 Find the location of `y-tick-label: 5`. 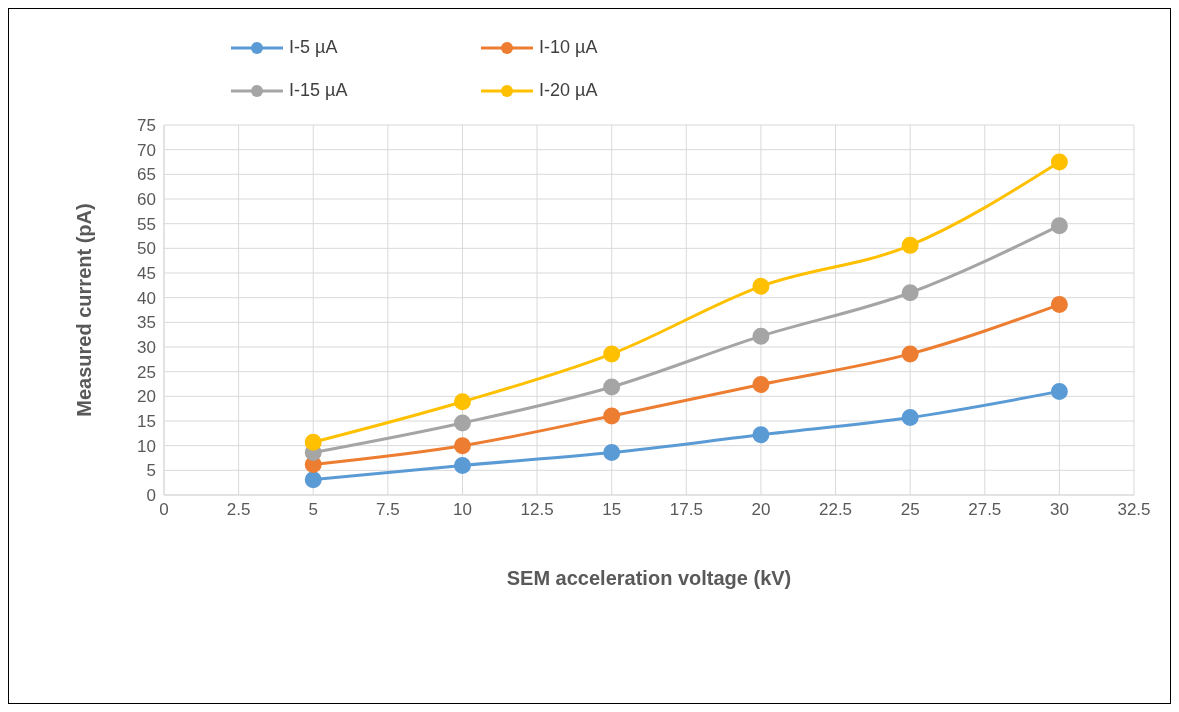

y-tick-label: 5 is located at coordinates (151, 471).